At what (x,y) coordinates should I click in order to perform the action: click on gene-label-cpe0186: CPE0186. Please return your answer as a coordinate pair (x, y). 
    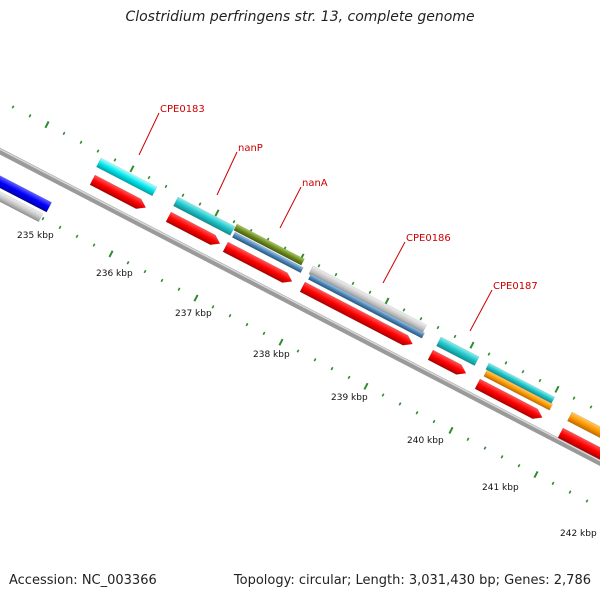
    Looking at the image, I should click on (428, 238).